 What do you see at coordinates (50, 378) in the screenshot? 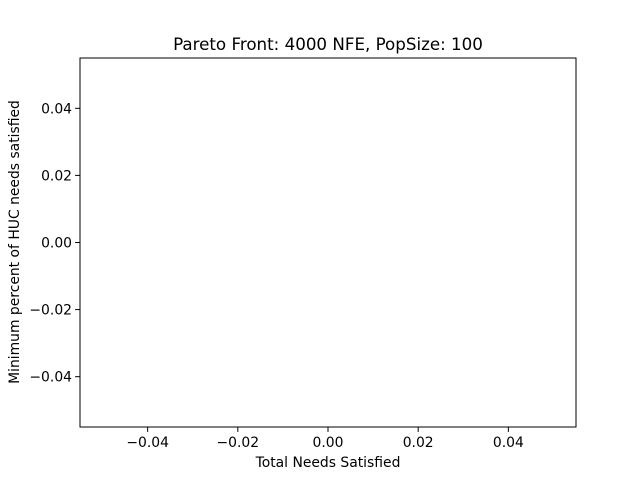
I see `y-tick-label: −0.04` at bounding box center [50, 378].